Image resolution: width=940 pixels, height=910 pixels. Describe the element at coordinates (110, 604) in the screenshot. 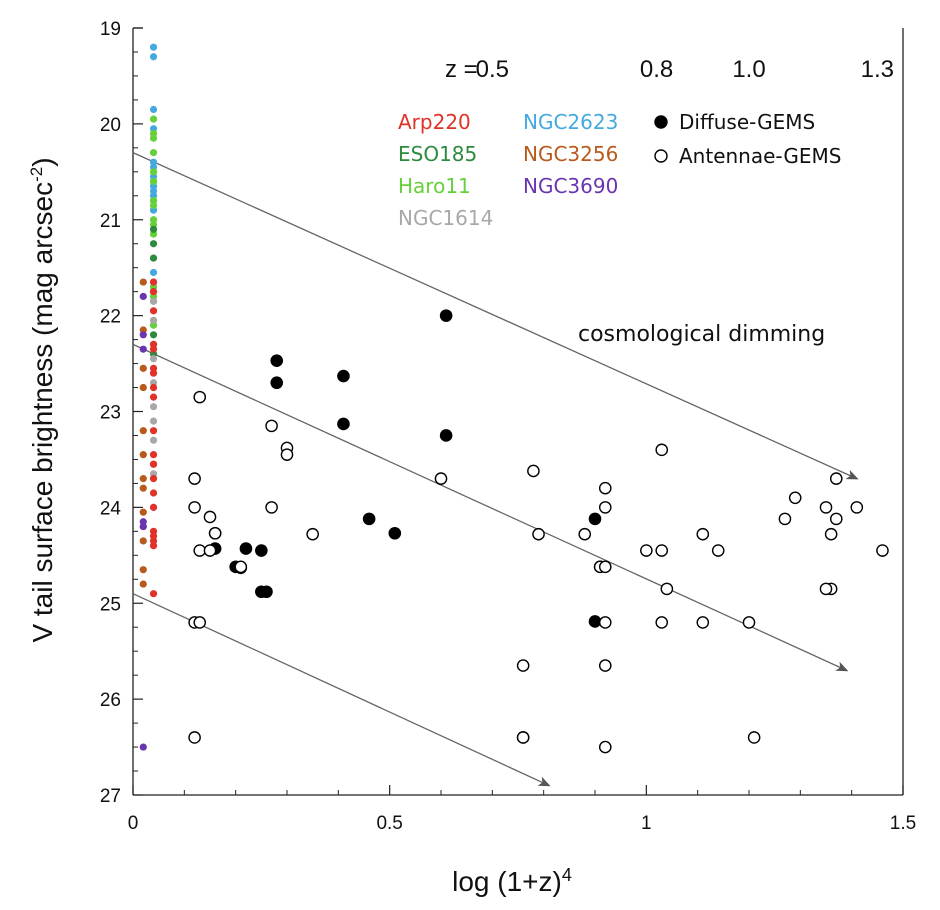

I see `y-tick-label: 25` at that location.